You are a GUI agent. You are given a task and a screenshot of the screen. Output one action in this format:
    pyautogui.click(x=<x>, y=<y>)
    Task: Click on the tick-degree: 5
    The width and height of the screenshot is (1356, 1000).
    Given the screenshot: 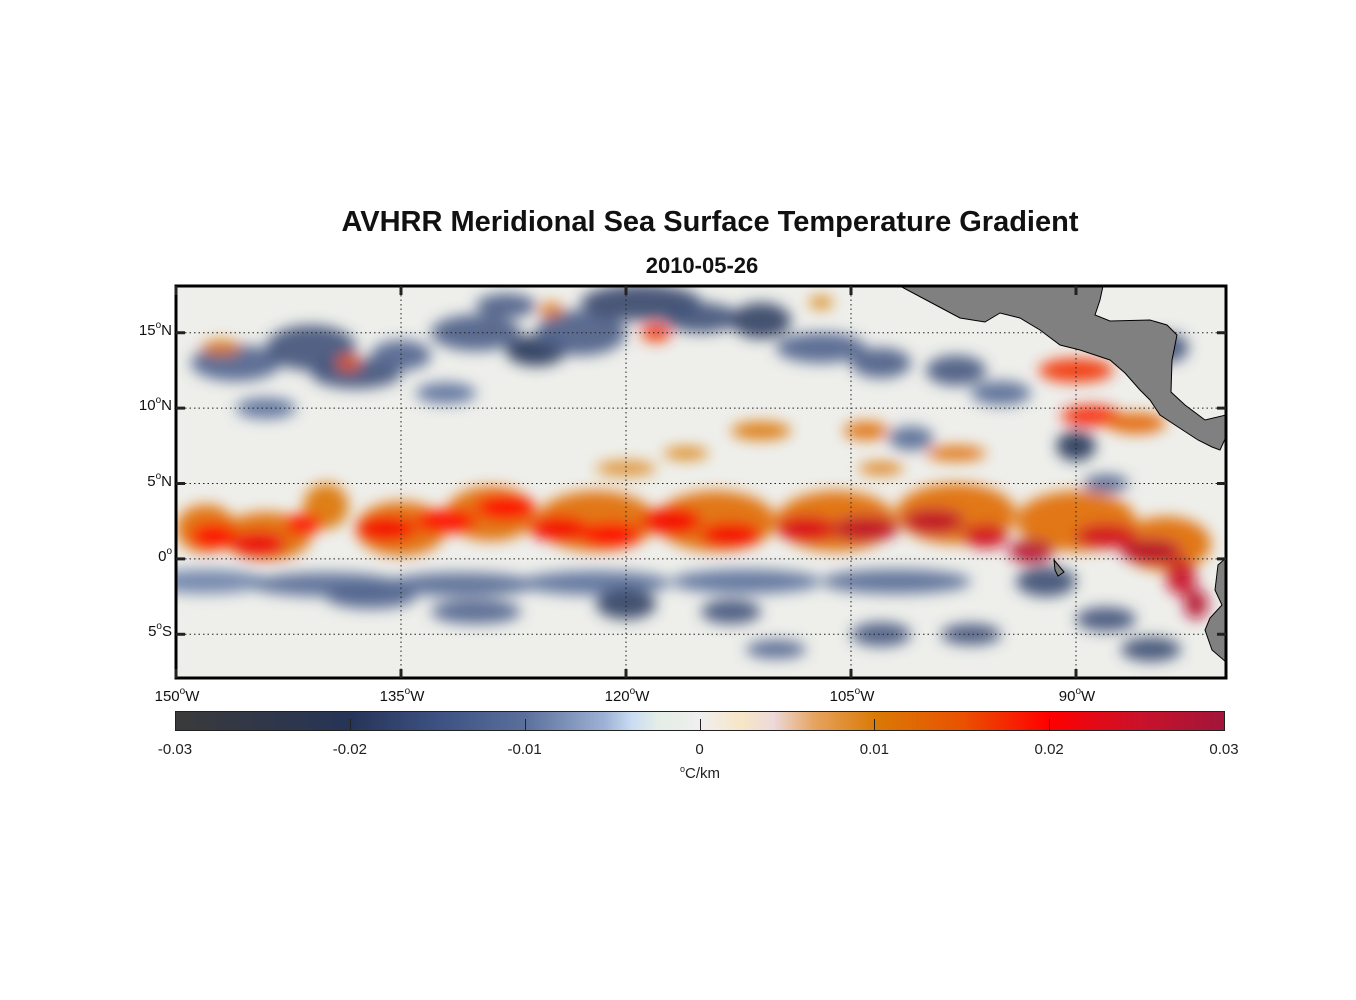 What is the action you would take?
    pyautogui.click(x=151, y=481)
    